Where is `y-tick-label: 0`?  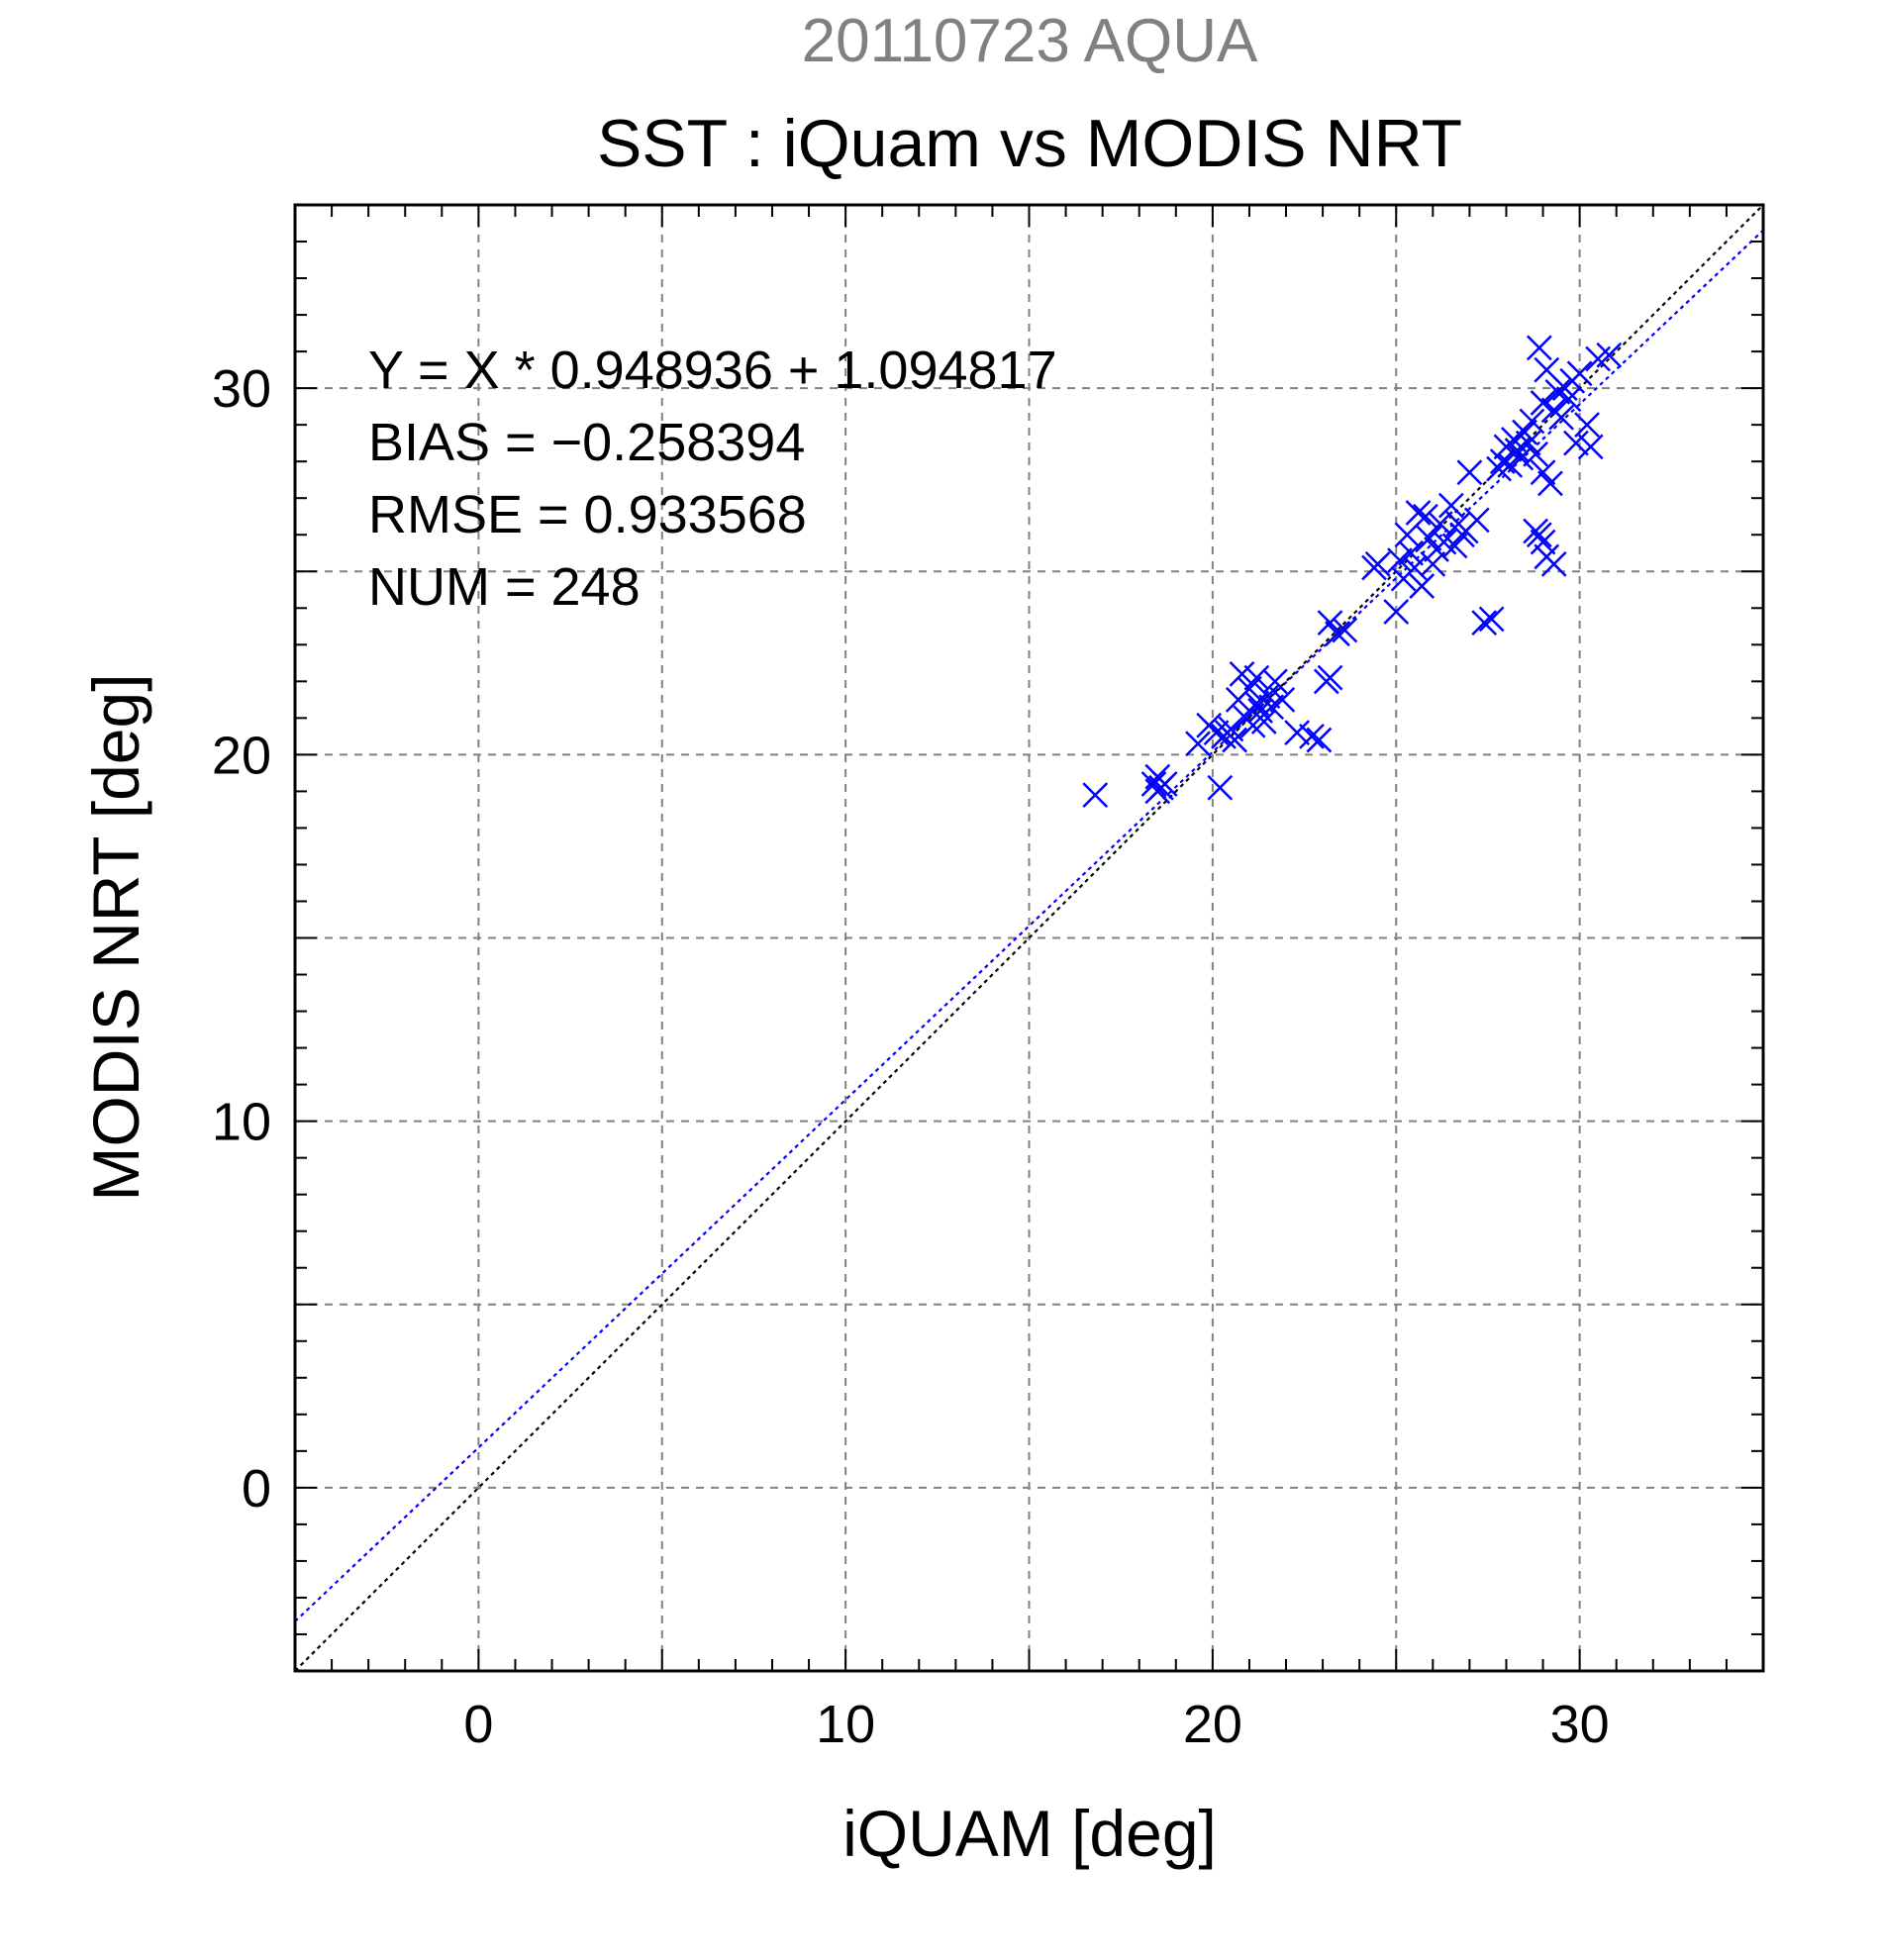
y-tick-label: 0 is located at coordinates (256, 1489).